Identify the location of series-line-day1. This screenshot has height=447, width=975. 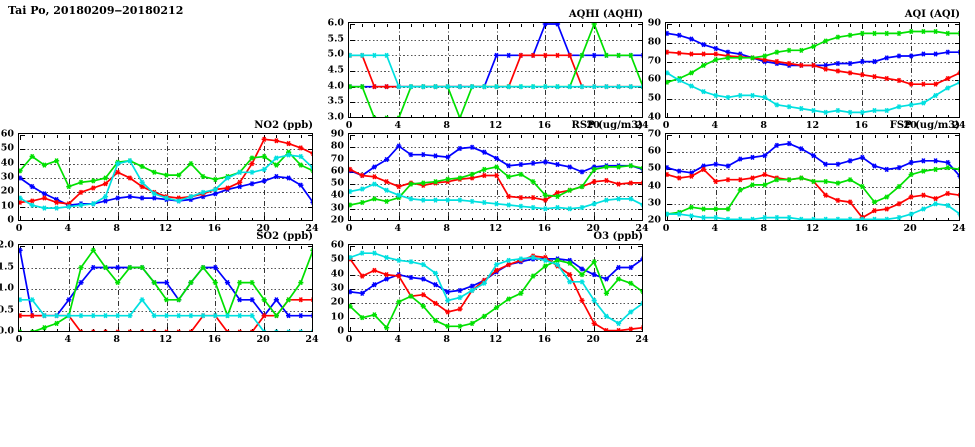
(495, 160).